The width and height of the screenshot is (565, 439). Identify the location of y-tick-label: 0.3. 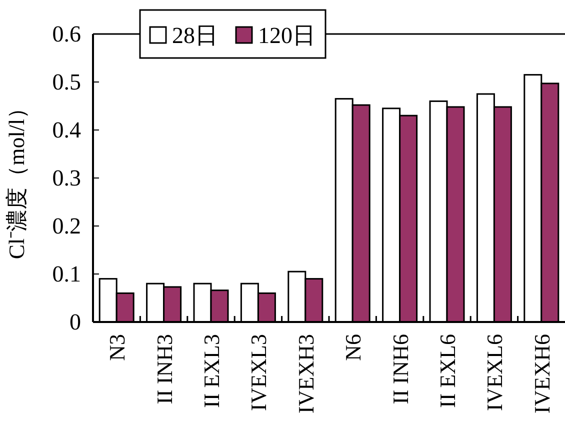
(66, 177).